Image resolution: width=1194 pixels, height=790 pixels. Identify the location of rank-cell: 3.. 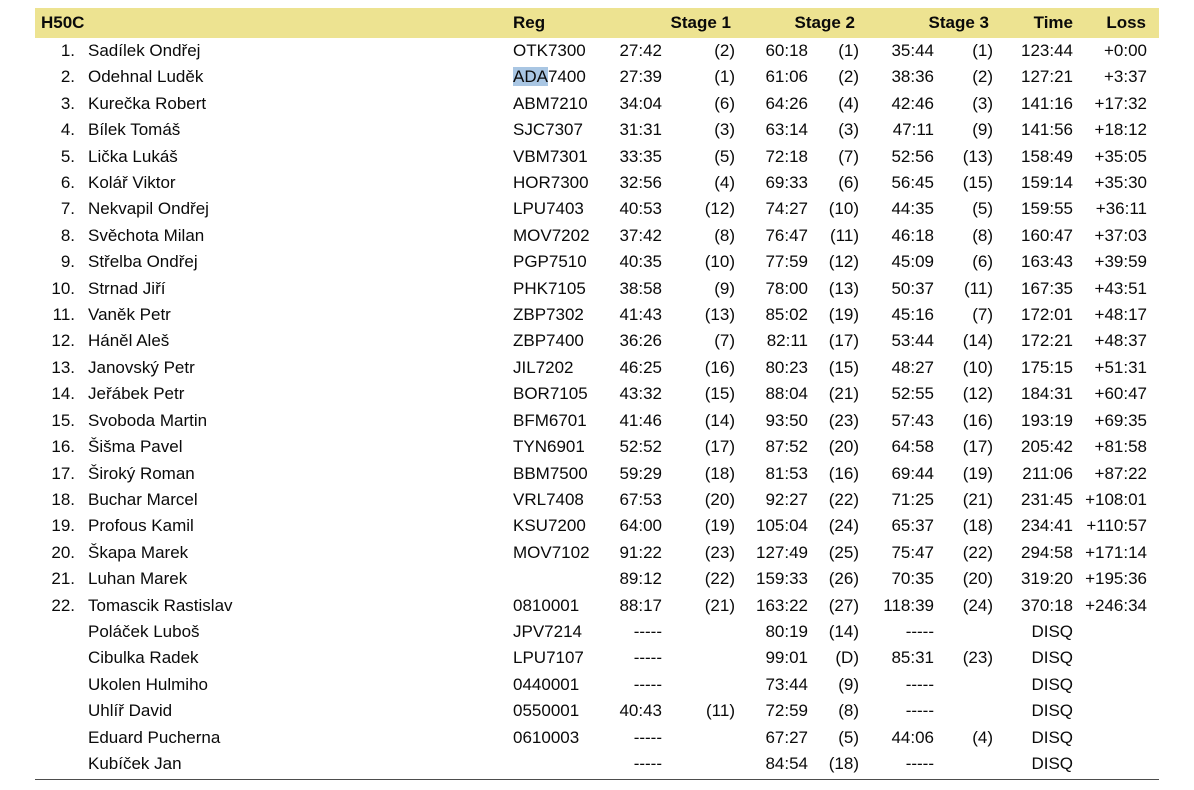
(67, 103).